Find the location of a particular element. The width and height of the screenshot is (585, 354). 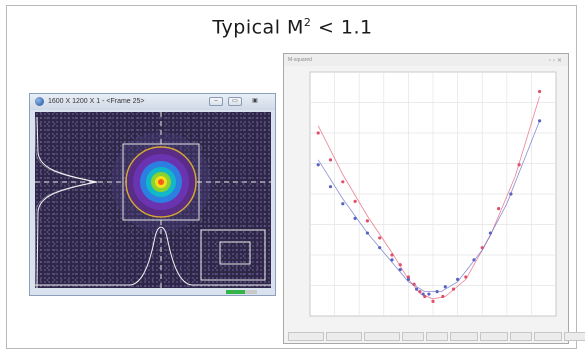

headline-superscript: 2 is located at coordinates (307, 22).